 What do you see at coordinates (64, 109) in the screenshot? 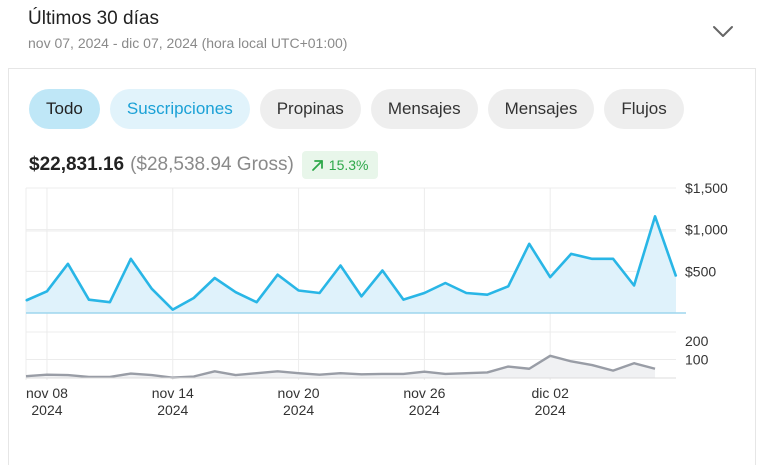
I see `tab-all: Todo` at bounding box center [64, 109].